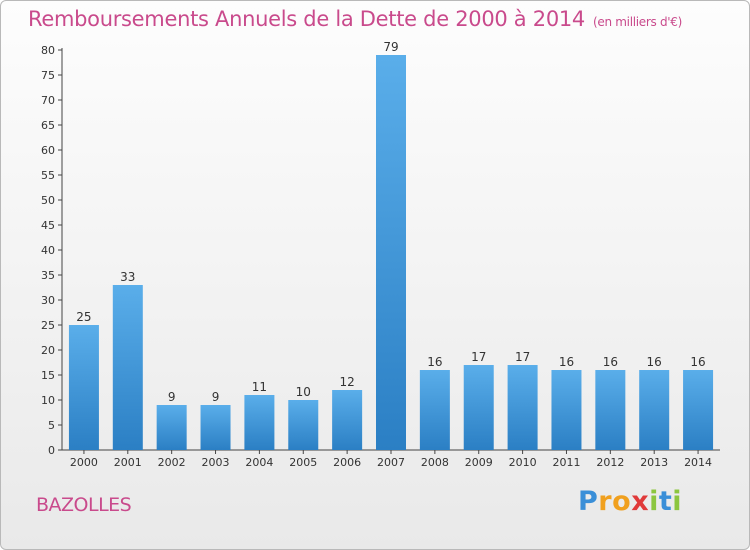 The image size is (750, 550). What do you see at coordinates (51, 425) in the screenshot?
I see `y-tick-label: 5` at bounding box center [51, 425].